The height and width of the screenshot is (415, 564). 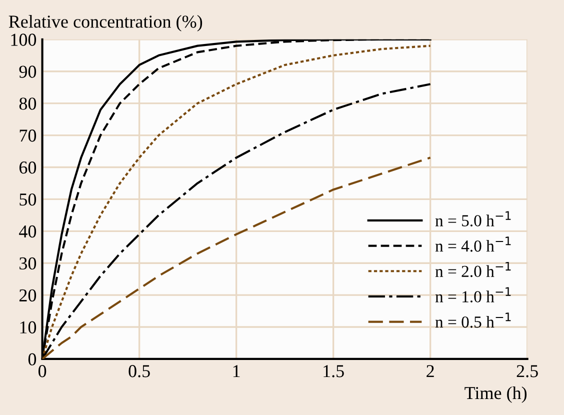 What do you see at coordinates (334, 371) in the screenshot?
I see `x-tick-label: 1.5` at bounding box center [334, 371].